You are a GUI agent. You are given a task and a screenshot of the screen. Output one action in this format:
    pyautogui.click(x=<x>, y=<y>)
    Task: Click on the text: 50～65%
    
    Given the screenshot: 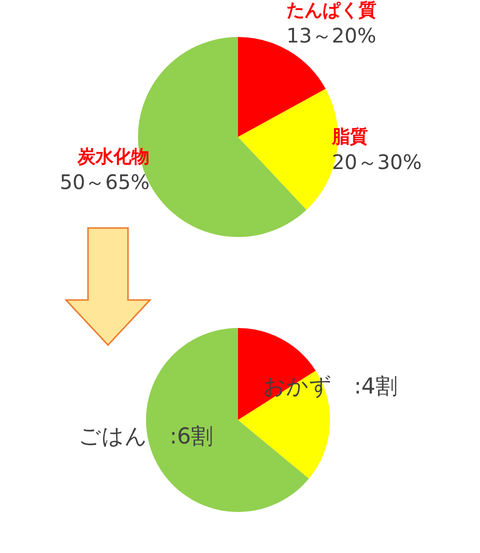 What is the action you would take?
    pyautogui.click(x=105, y=182)
    